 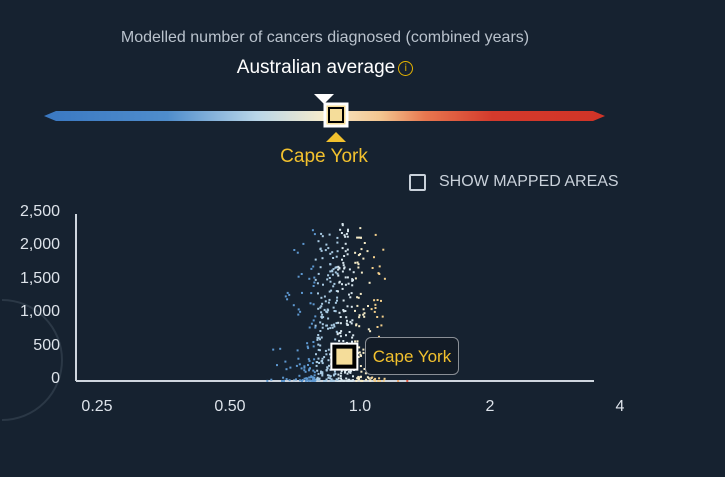 What do you see at coordinates (324, 99) in the screenshot?
I see `average-marker` at bounding box center [324, 99].